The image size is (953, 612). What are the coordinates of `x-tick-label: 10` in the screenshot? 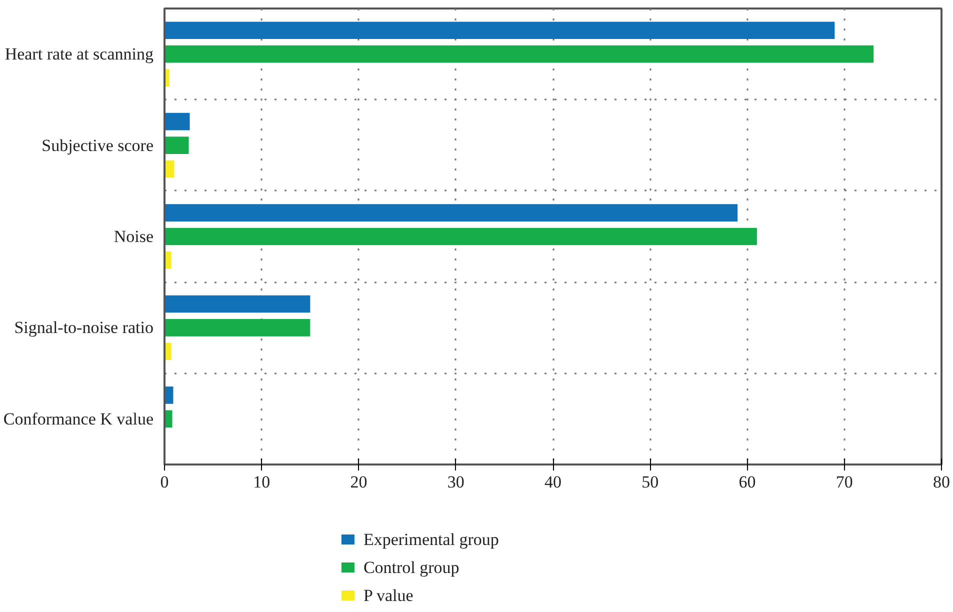 It's located at (261, 482).